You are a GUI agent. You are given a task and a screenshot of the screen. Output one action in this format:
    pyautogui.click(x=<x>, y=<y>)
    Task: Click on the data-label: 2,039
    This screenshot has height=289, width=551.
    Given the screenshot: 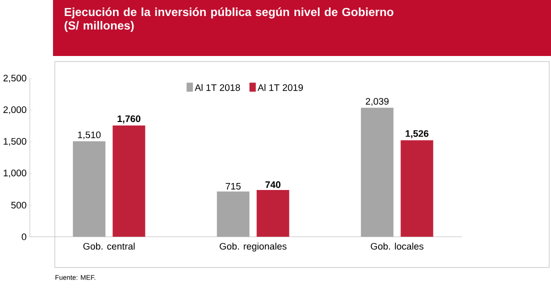 What is the action you would take?
    pyautogui.click(x=377, y=102)
    